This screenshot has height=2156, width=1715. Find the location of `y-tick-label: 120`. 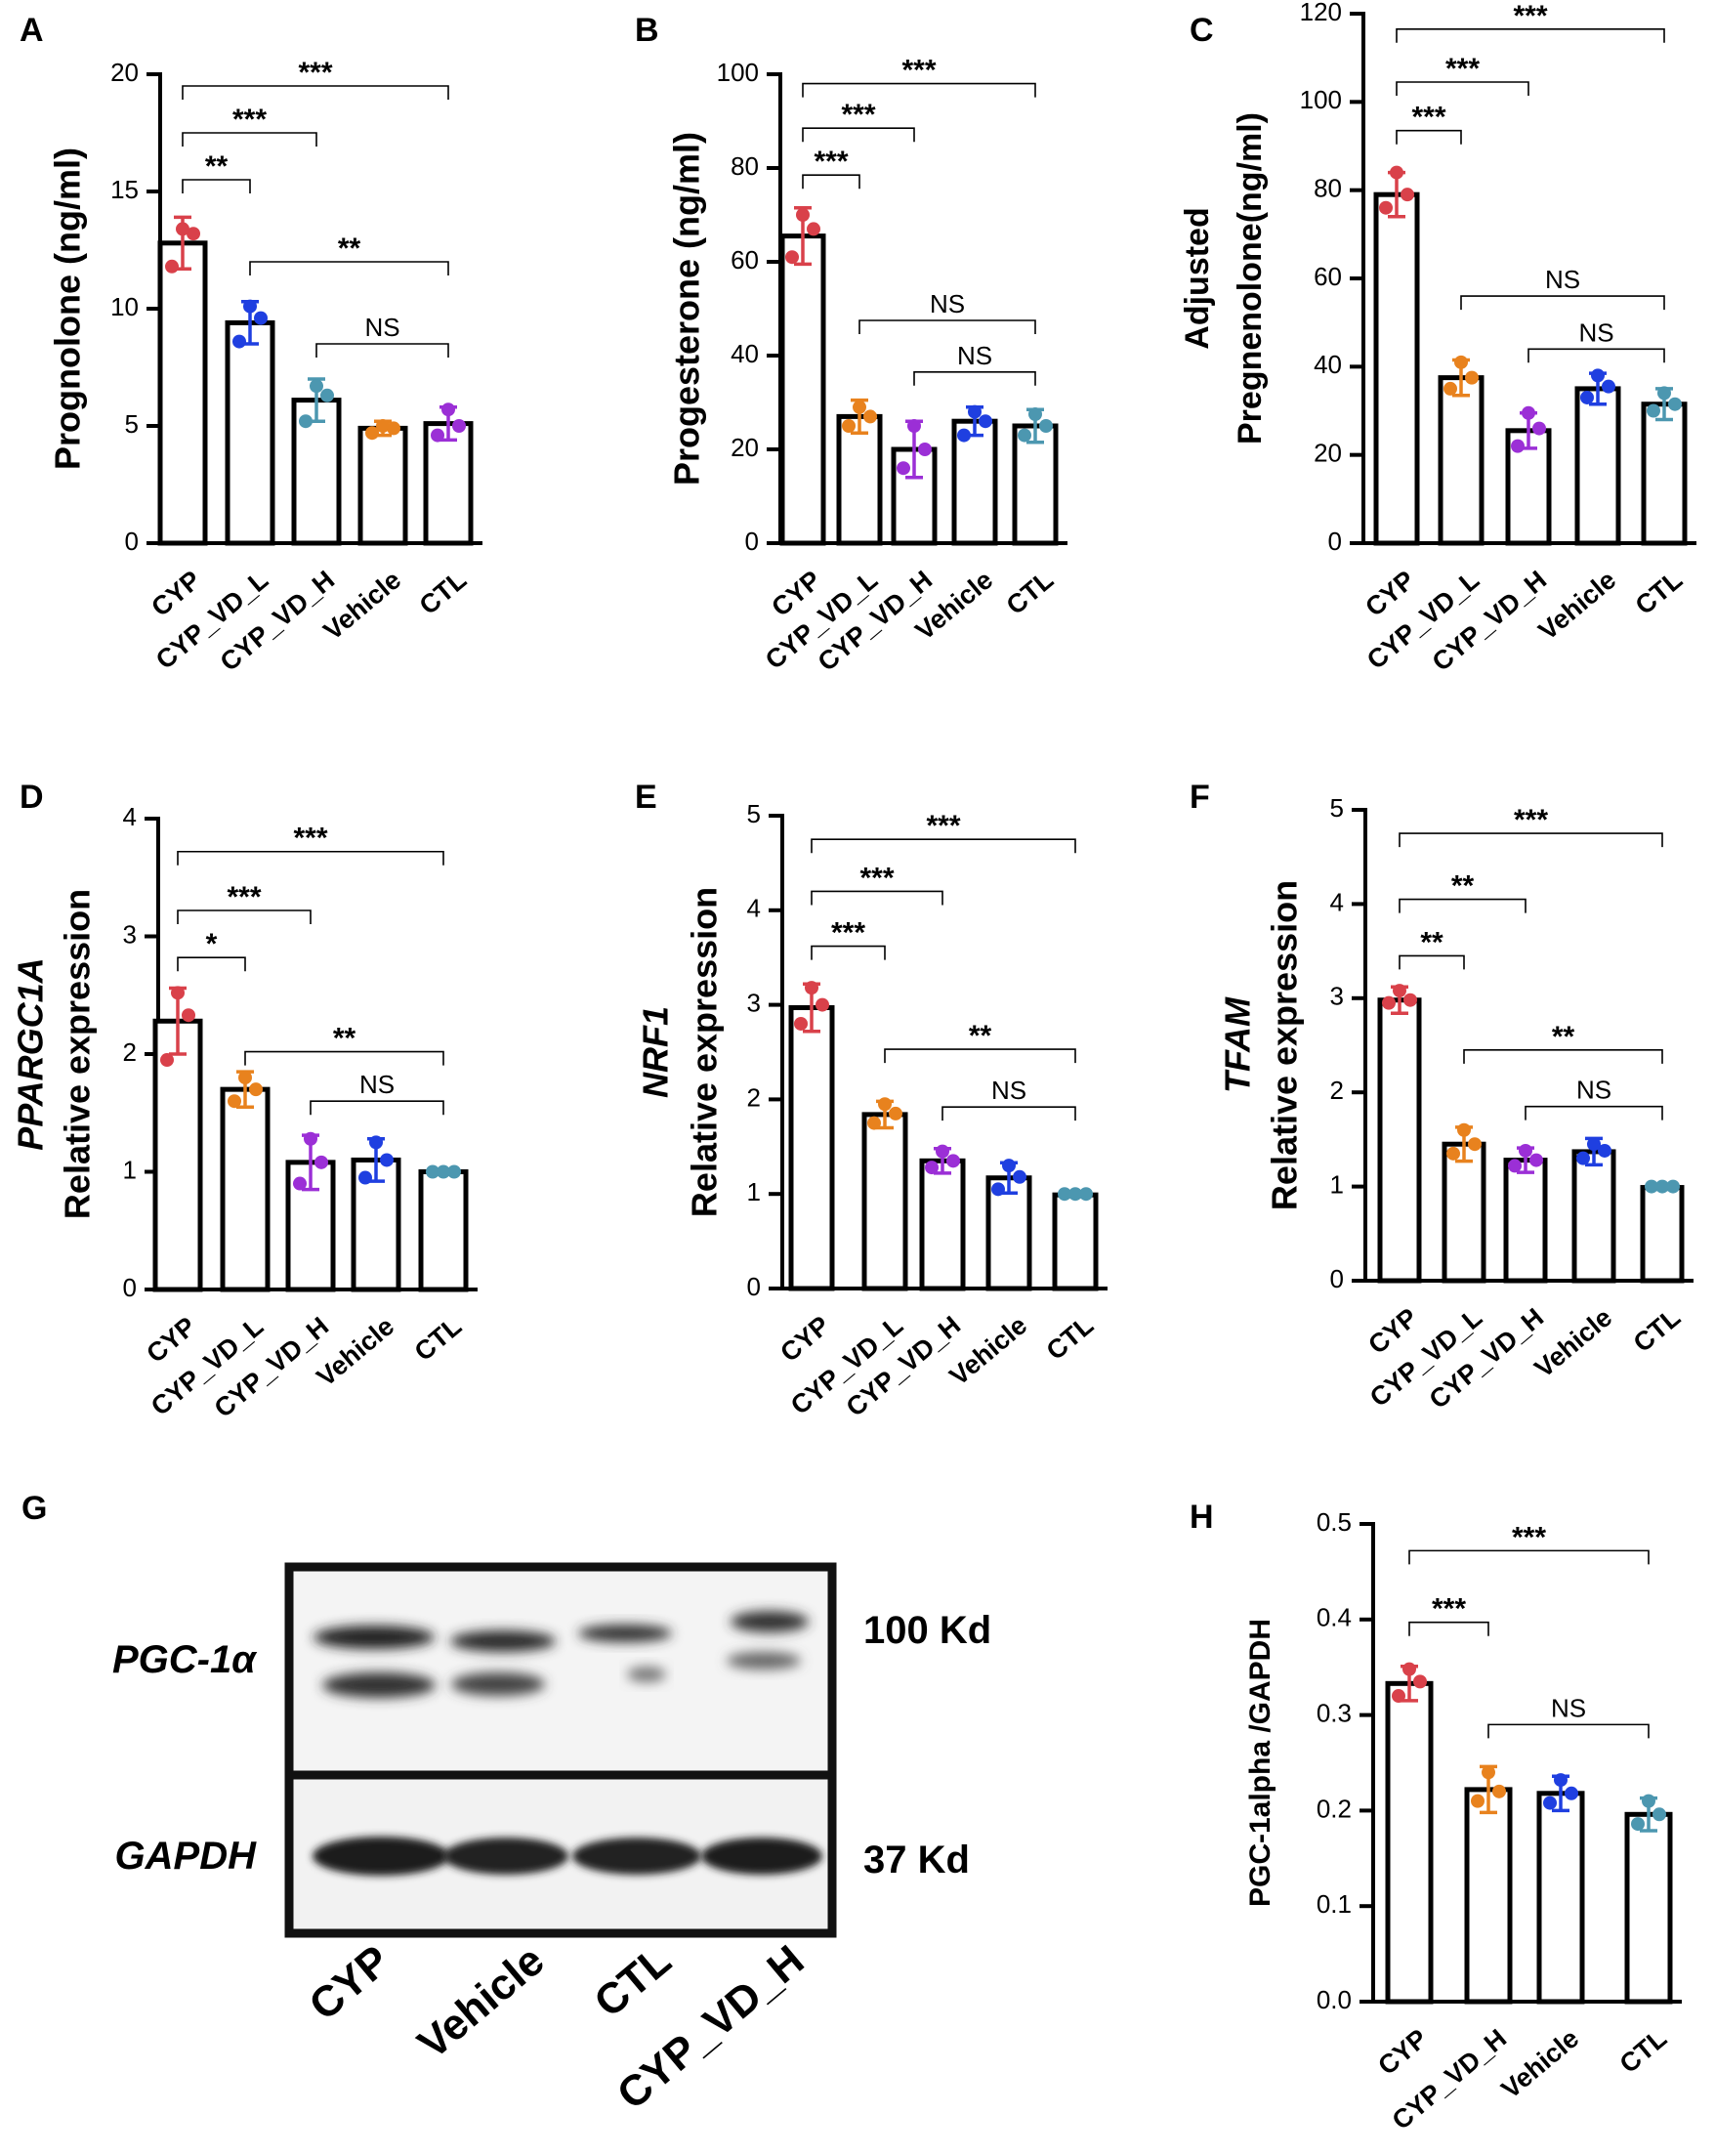

y-tick-label: 120 is located at coordinates (1321, 13).